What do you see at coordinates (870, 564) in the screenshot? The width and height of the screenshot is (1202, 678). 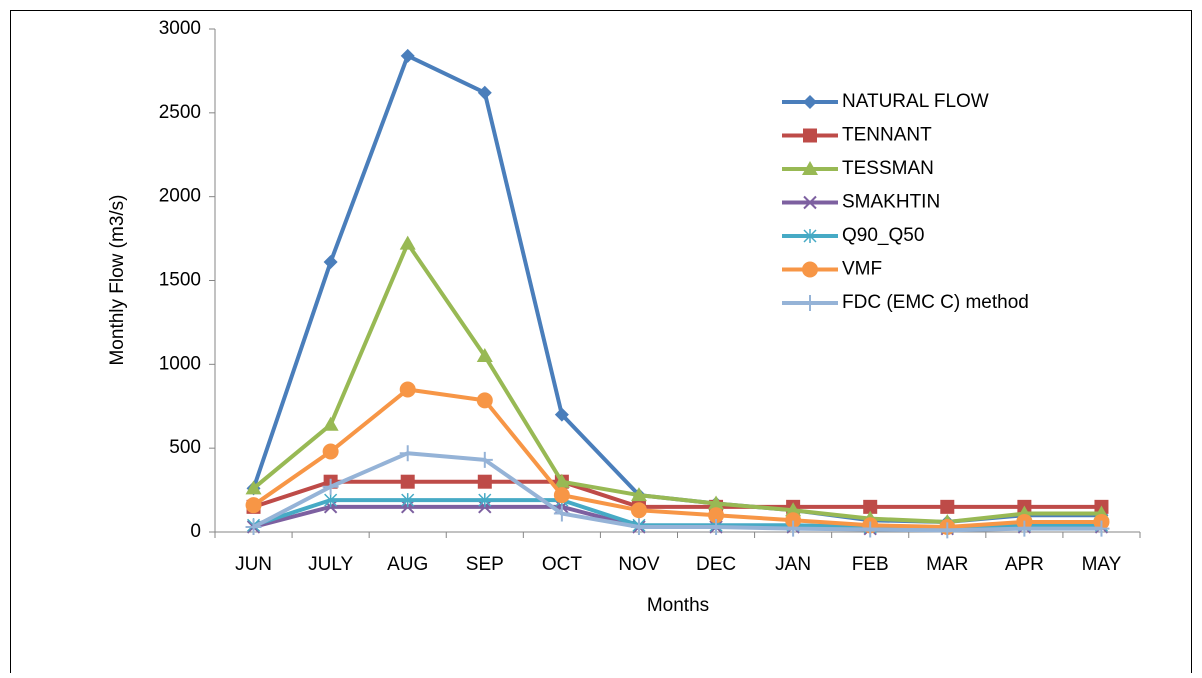 I see `x-tick-label: FEB` at bounding box center [870, 564].